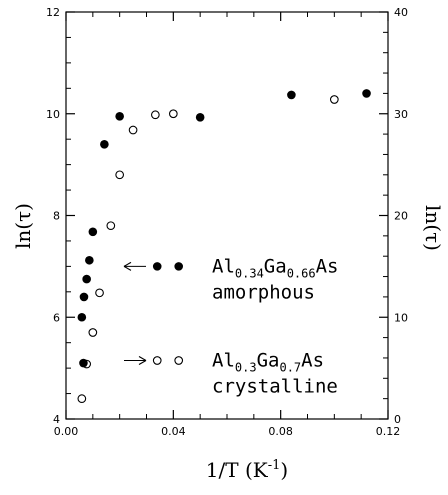  What do you see at coordinates (173, 431) in the screenshot?
I see `x-tick-label: 0.04` at bounding box center [173, 431].